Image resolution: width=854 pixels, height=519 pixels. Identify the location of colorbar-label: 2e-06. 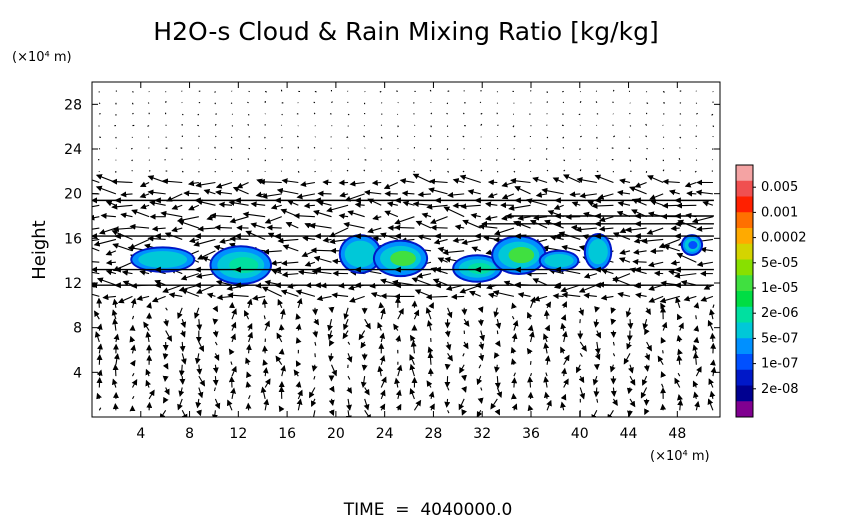
(780, 313).